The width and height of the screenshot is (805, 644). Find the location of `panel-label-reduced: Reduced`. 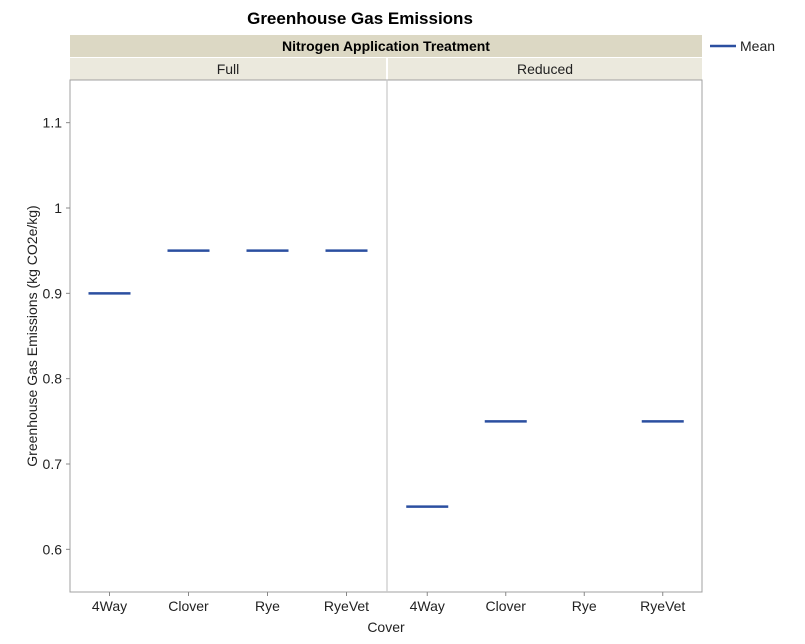

panel-label-reduced: Reduced is located at coordinates (545, 69).